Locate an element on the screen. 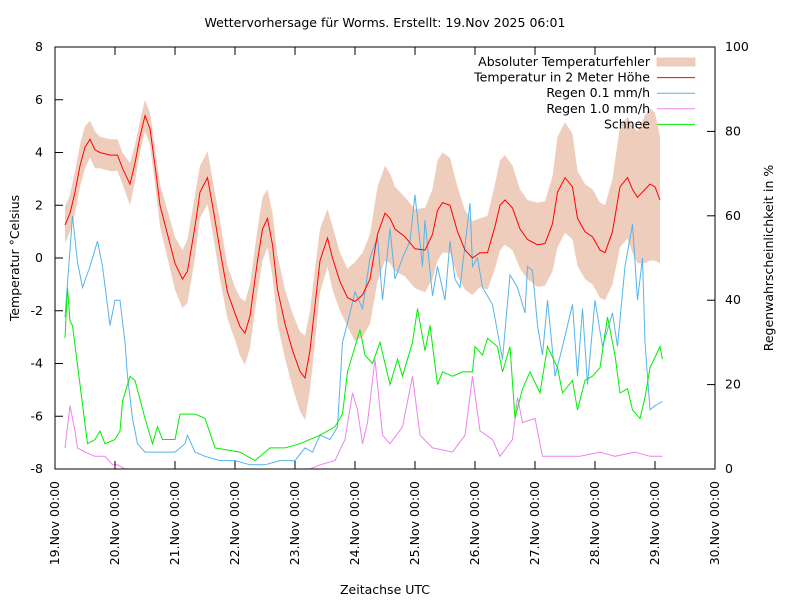  legend-error-band-swatch is located at coordinates (676, 62).